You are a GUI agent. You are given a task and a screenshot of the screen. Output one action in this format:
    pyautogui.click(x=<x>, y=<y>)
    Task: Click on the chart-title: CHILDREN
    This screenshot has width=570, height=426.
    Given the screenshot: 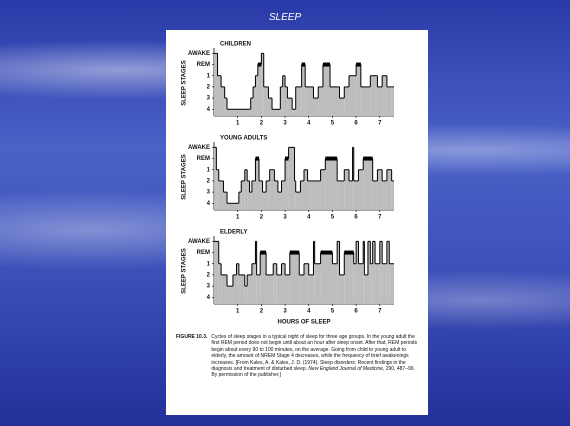 What is the action you would take?
    pyautogui.click(x=235, y=45)
    